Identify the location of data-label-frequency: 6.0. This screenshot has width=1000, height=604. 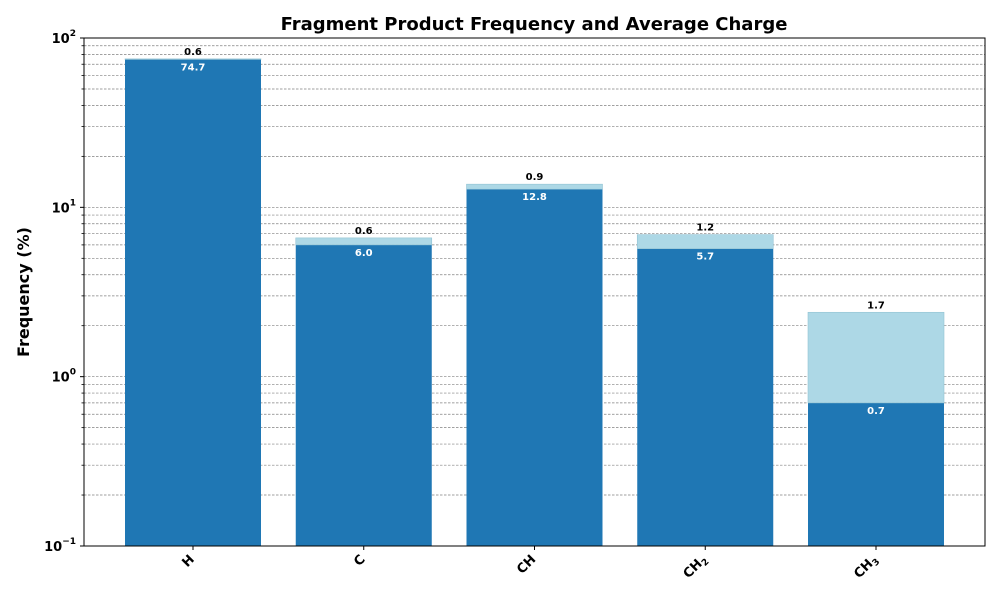
(364, 253).